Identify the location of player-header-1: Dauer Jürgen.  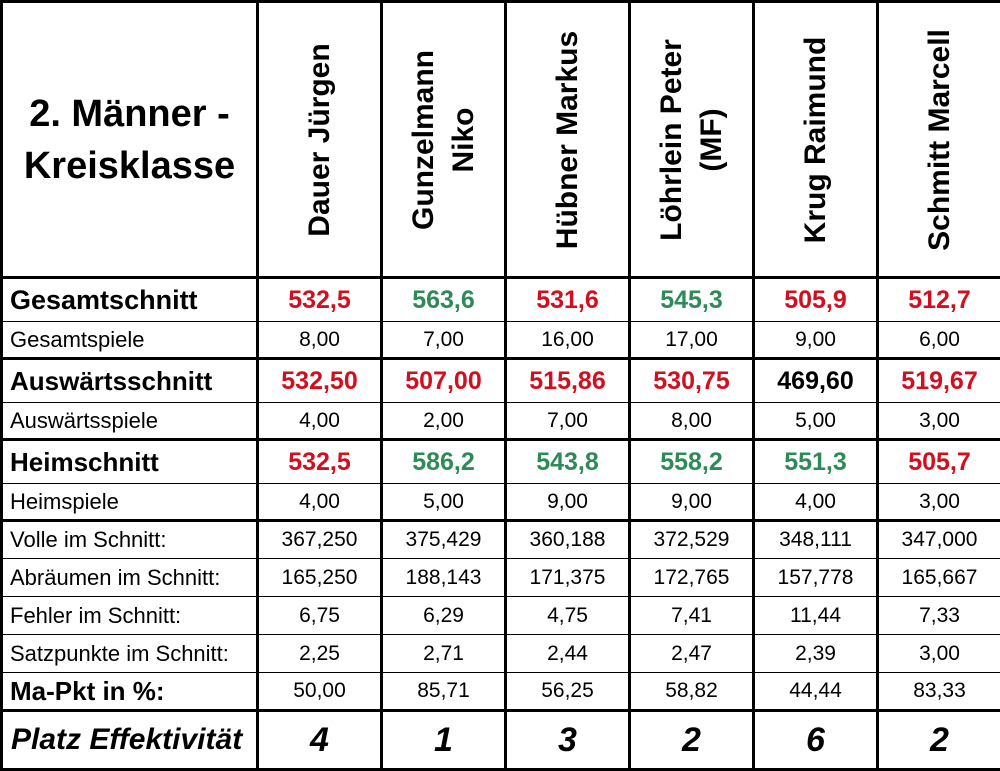
(320, 140).